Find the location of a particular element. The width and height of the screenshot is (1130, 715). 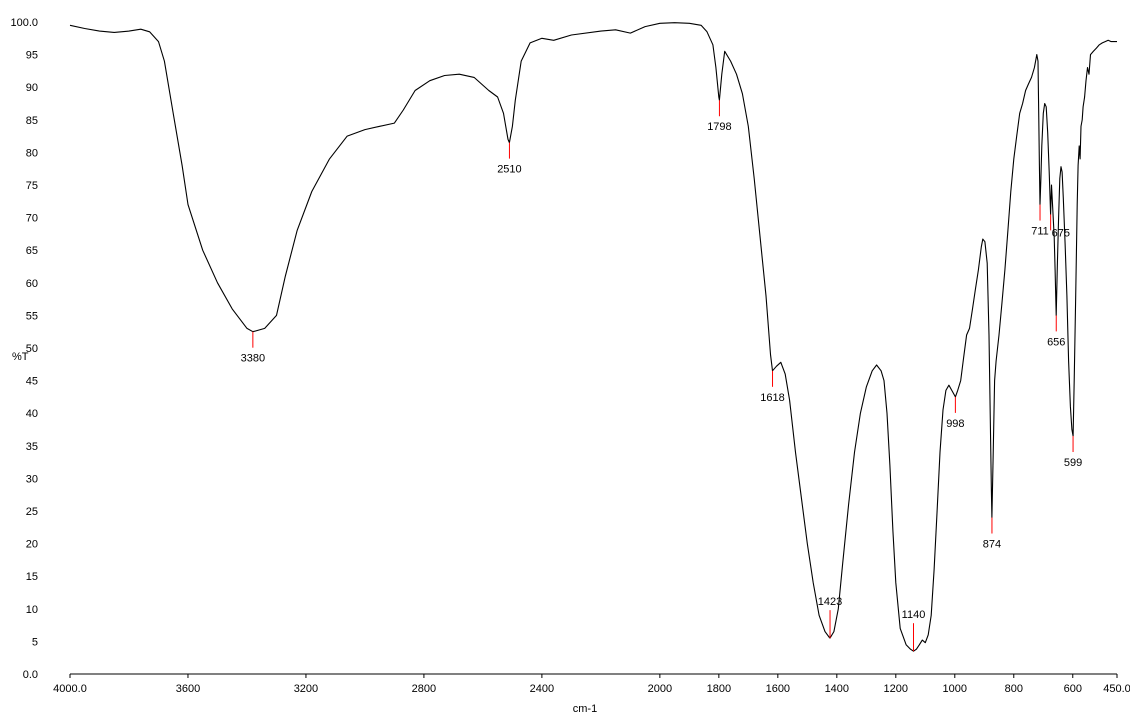

y-tick-label: 10 is located at coordinates (32, 610).